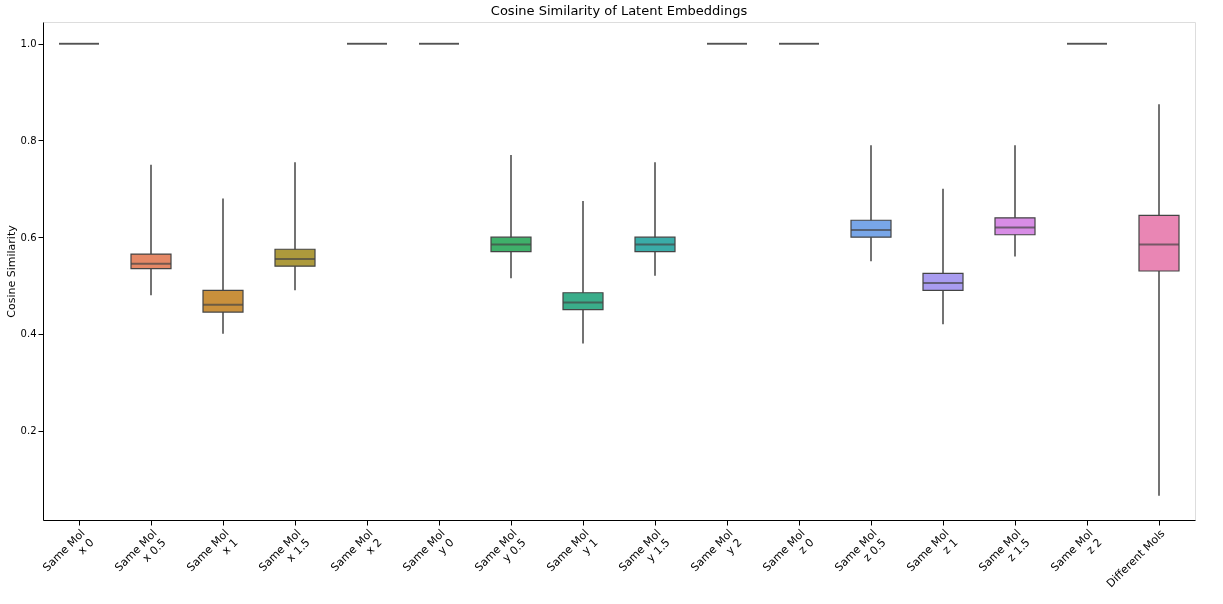  Describe the element at coordinates (619, 10) in the screenshot. I see `chart-title: Cosine Similarity of Latent Embeddings` at that location.